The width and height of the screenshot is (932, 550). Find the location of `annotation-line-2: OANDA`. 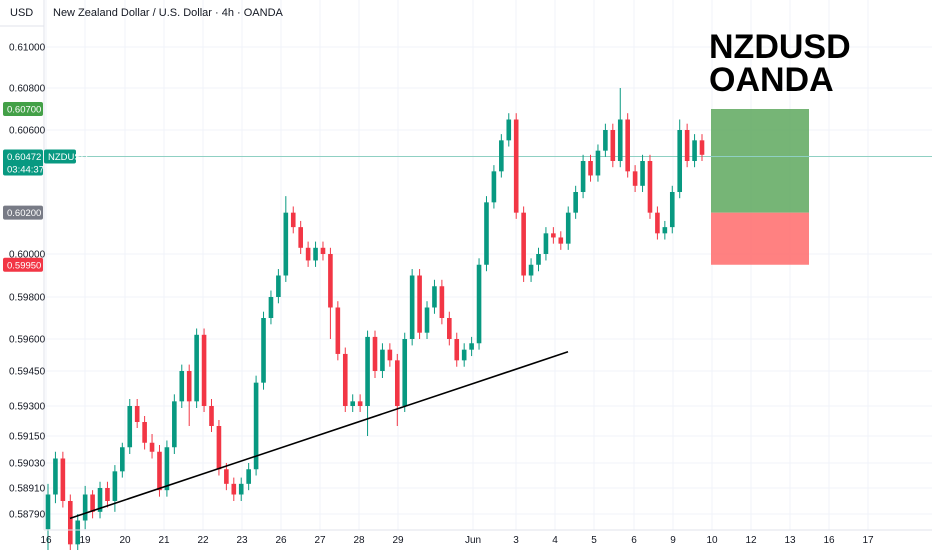

annotation-line-2: OANDA is located at coordinates (771, 80).